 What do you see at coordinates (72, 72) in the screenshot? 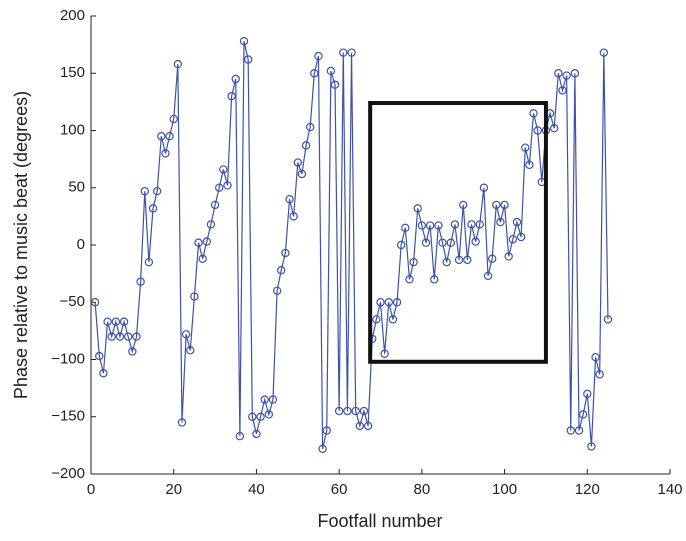
I see `y-tick-label: 150` at bounding box center [72, 72].